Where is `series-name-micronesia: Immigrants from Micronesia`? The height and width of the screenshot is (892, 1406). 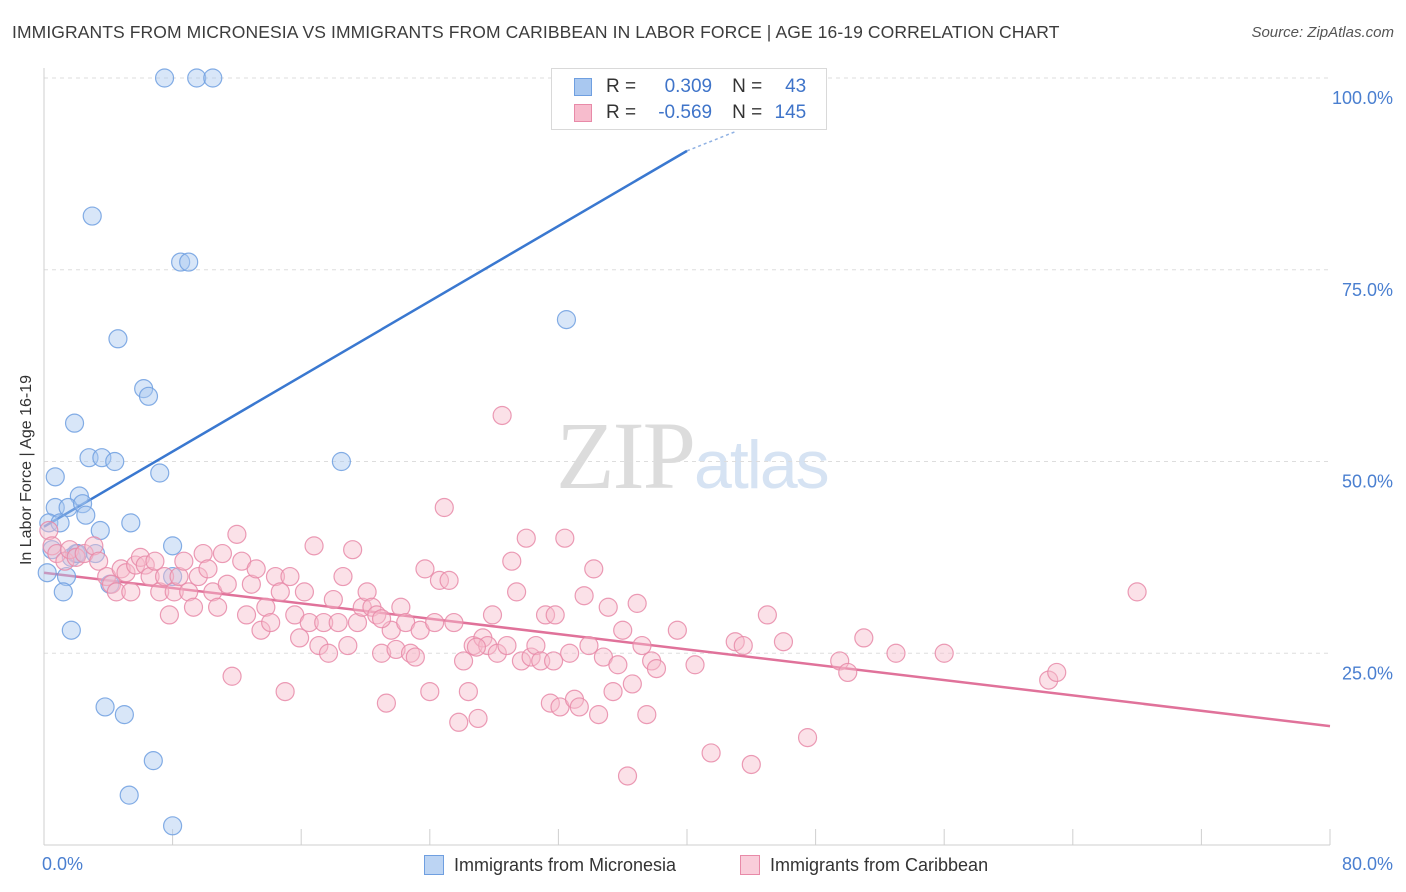 series-name-micronesia: Immigrants from Micronesia is located at coordinates (565, 864).